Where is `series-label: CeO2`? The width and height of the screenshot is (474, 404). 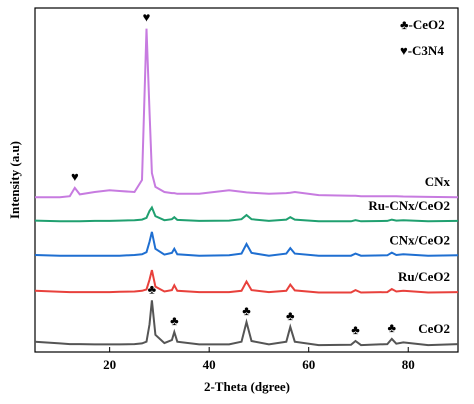
series-label: CeO2 is located at coordinates (434, 328).